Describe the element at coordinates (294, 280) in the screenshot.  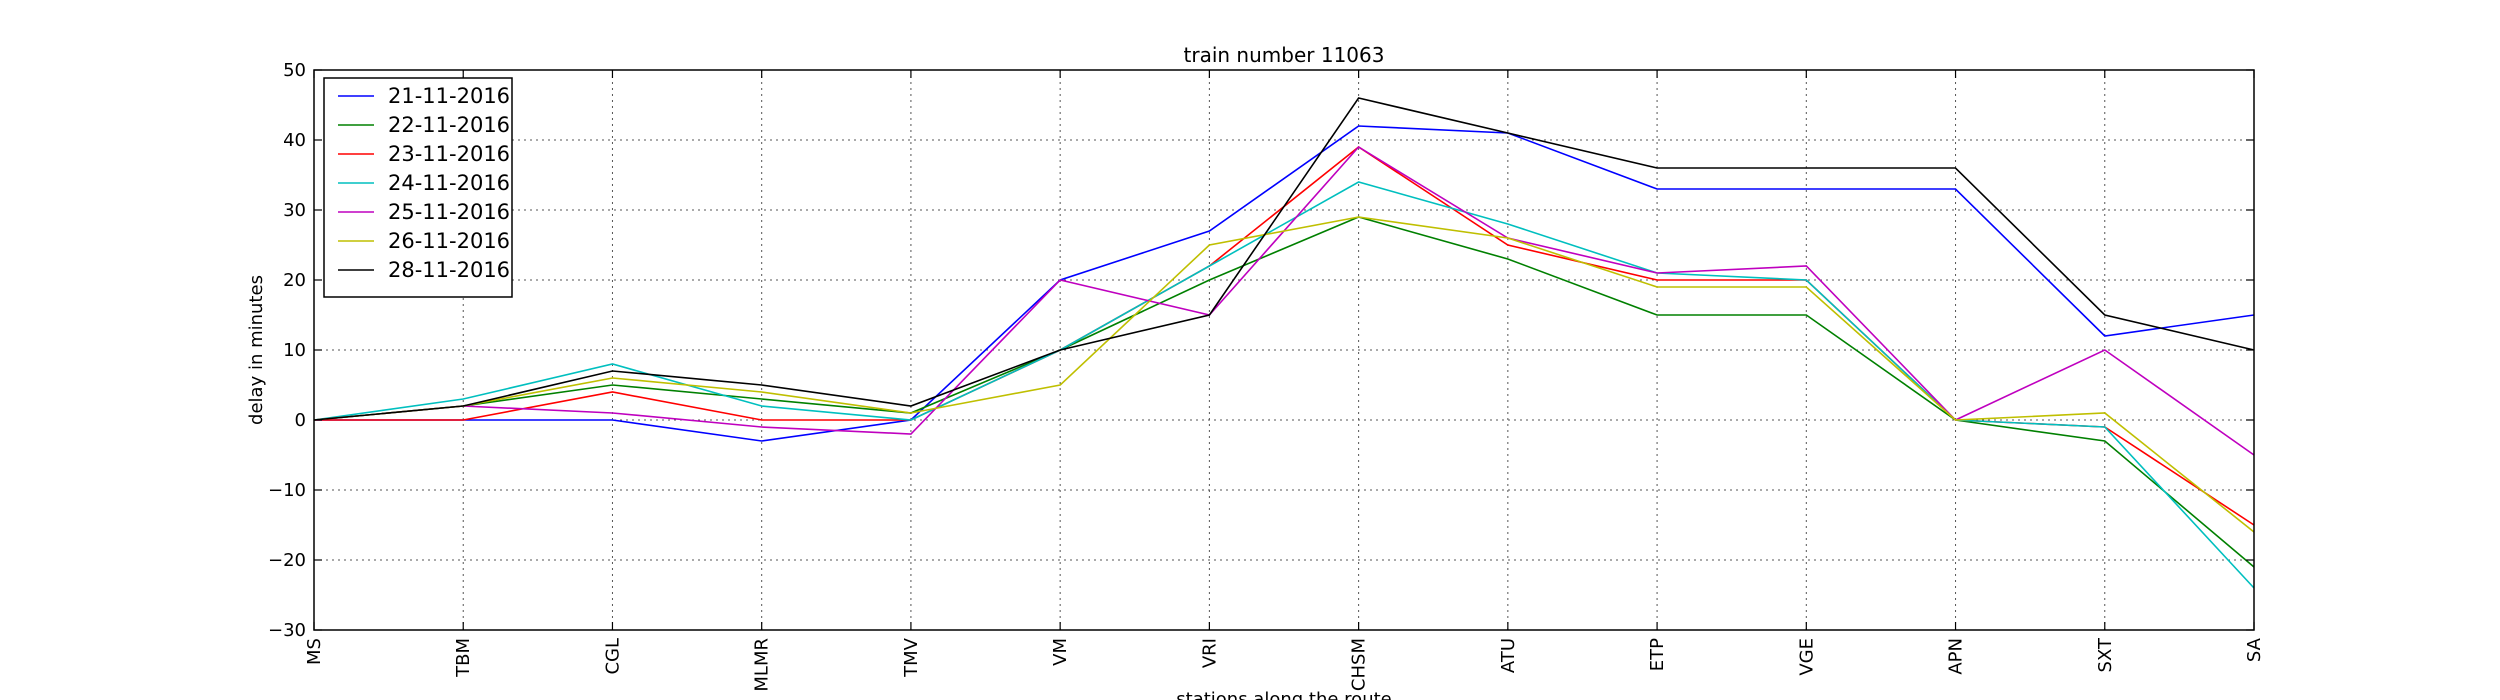
I see `y-tick-label: 20` at that location.